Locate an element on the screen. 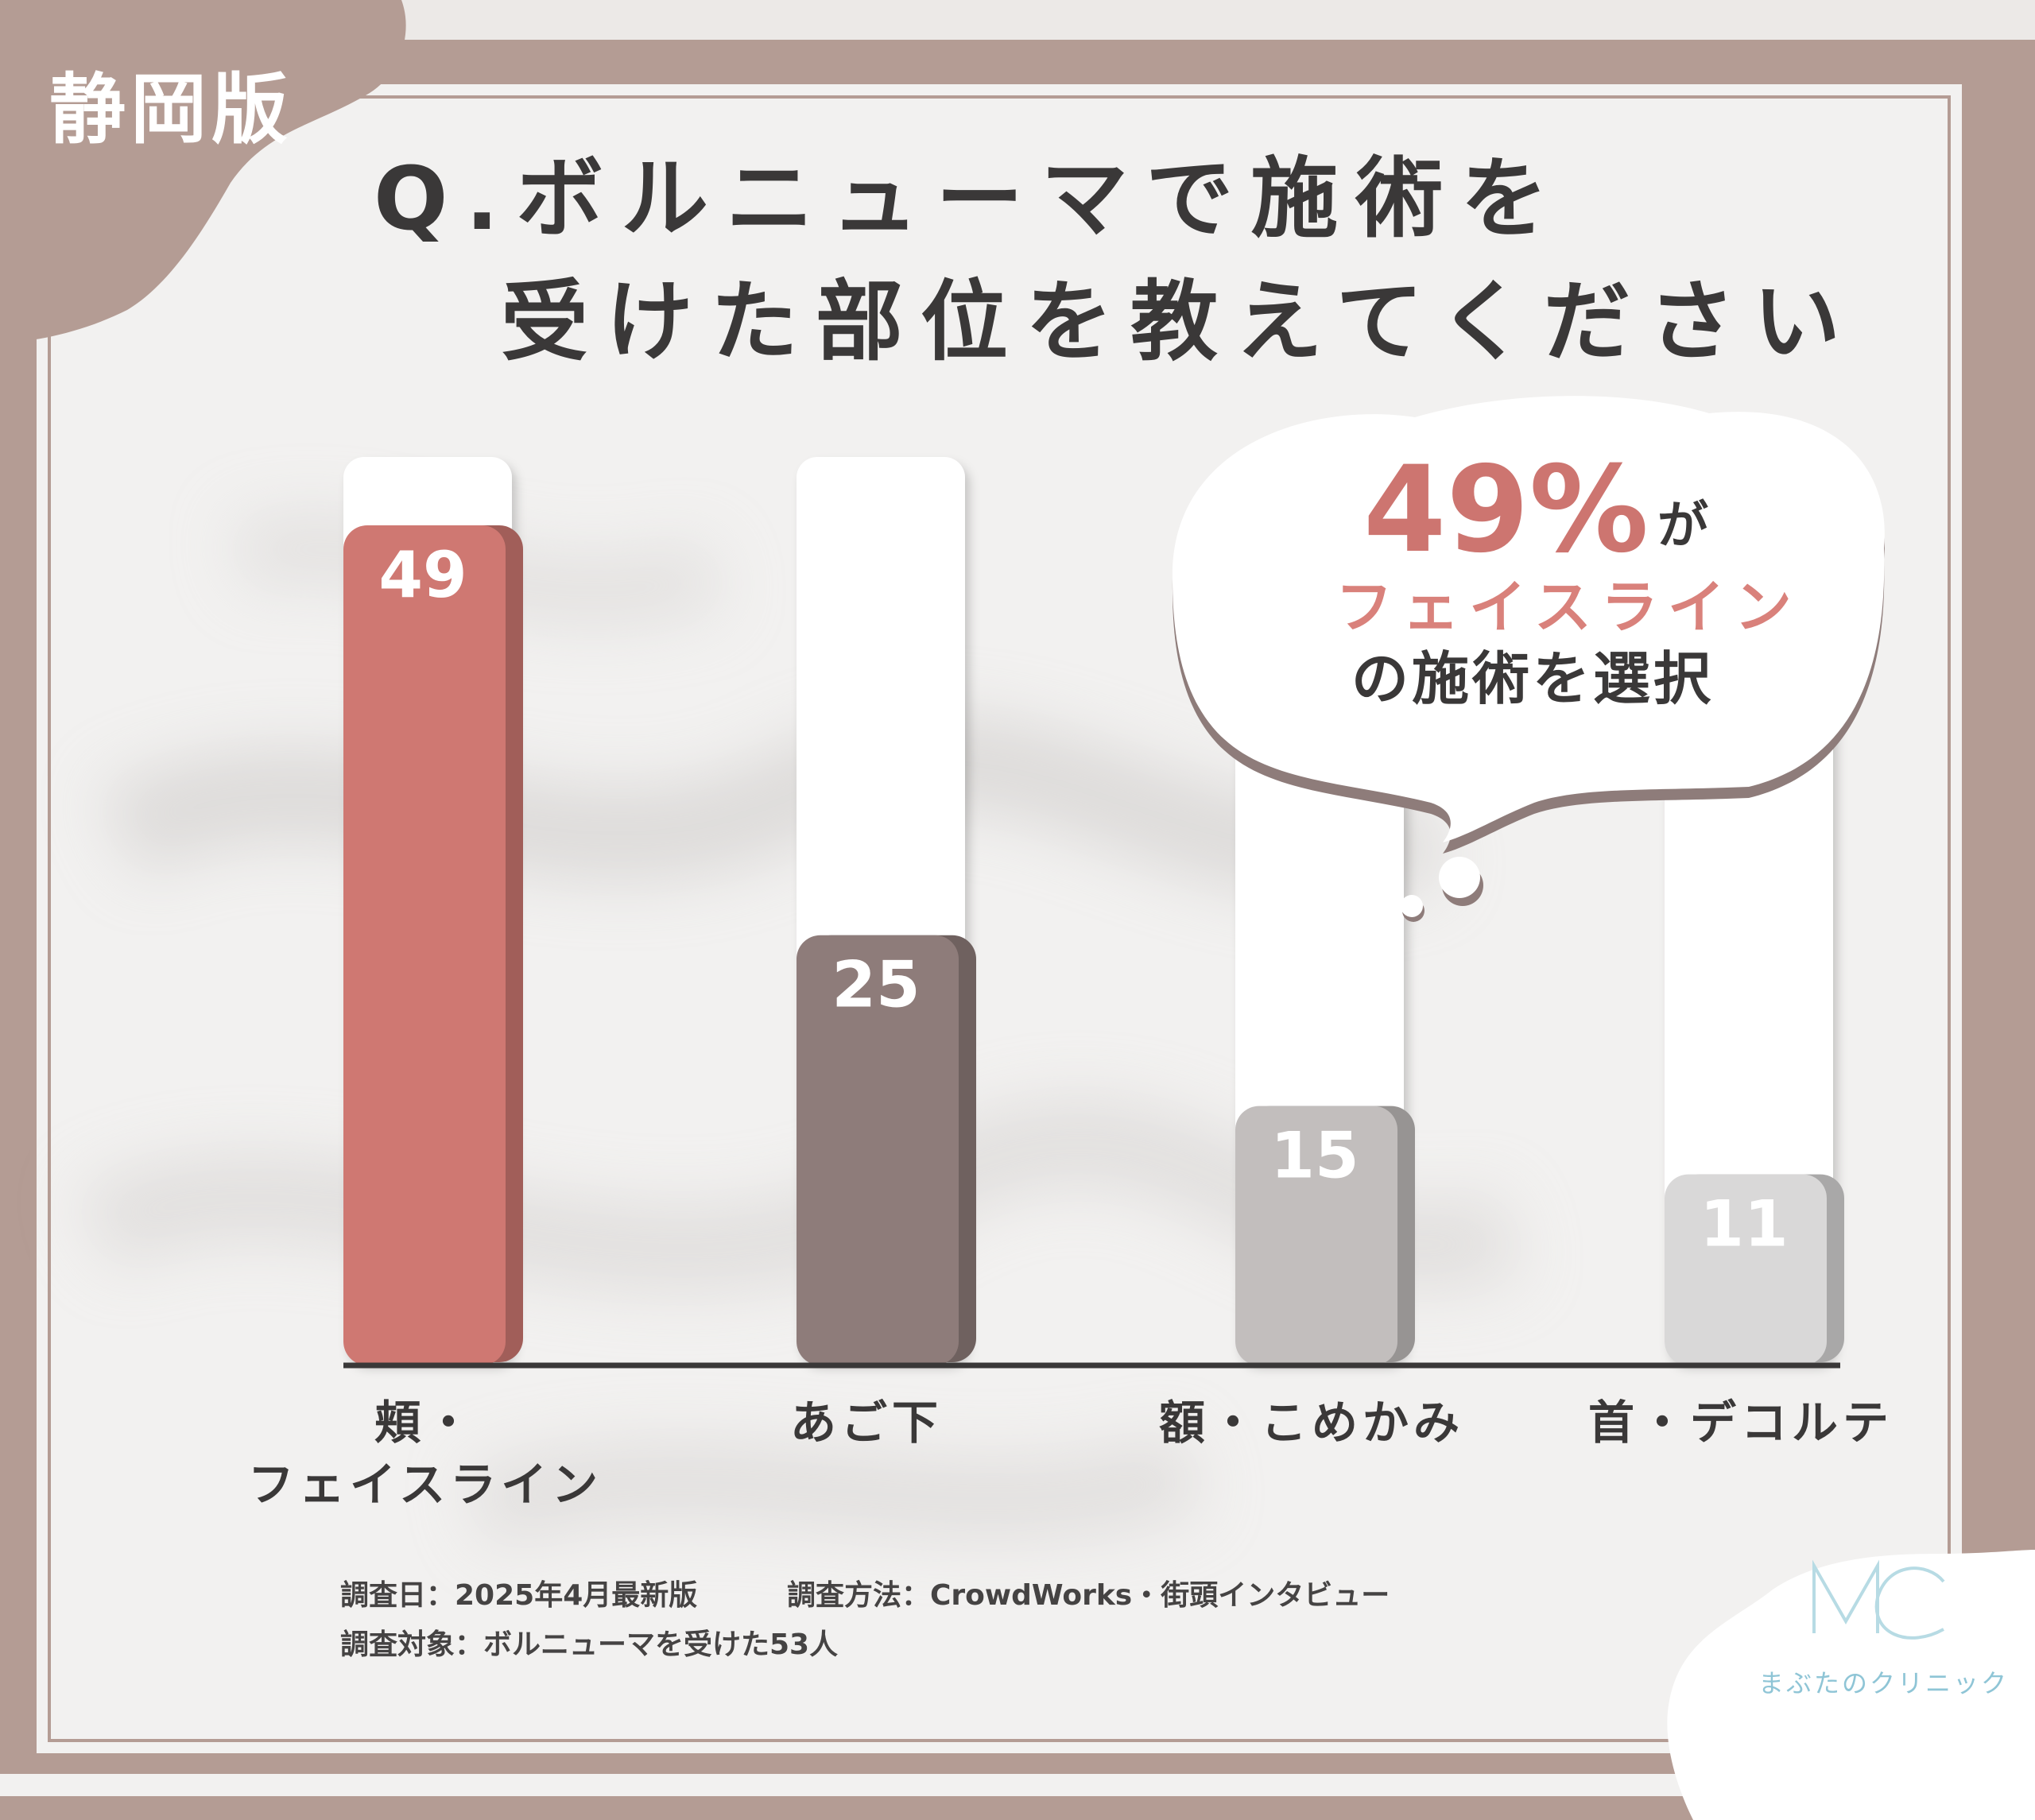 The width and height of the screenshot is (2035, 1820). logo-name: まぶたのクリニック is located at coordinates (1884, 1683).